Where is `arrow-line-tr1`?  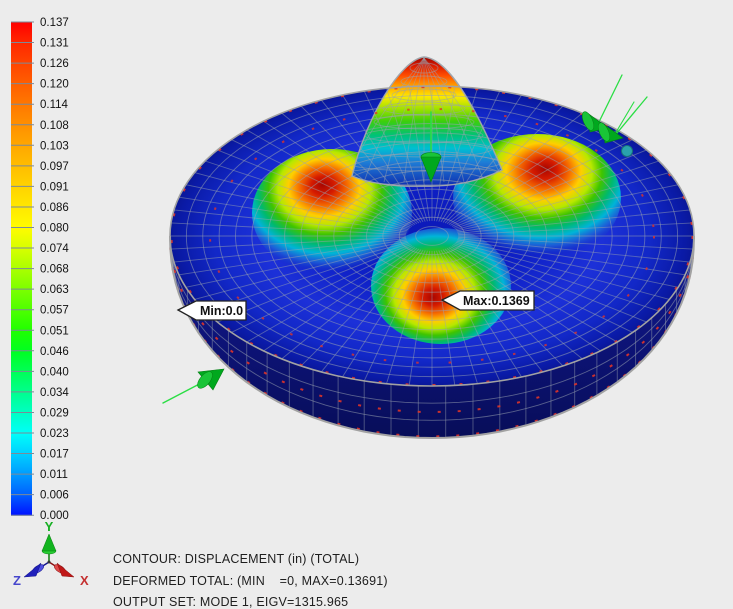 arrow-line-tr1 is located at coordinates (610, 99).